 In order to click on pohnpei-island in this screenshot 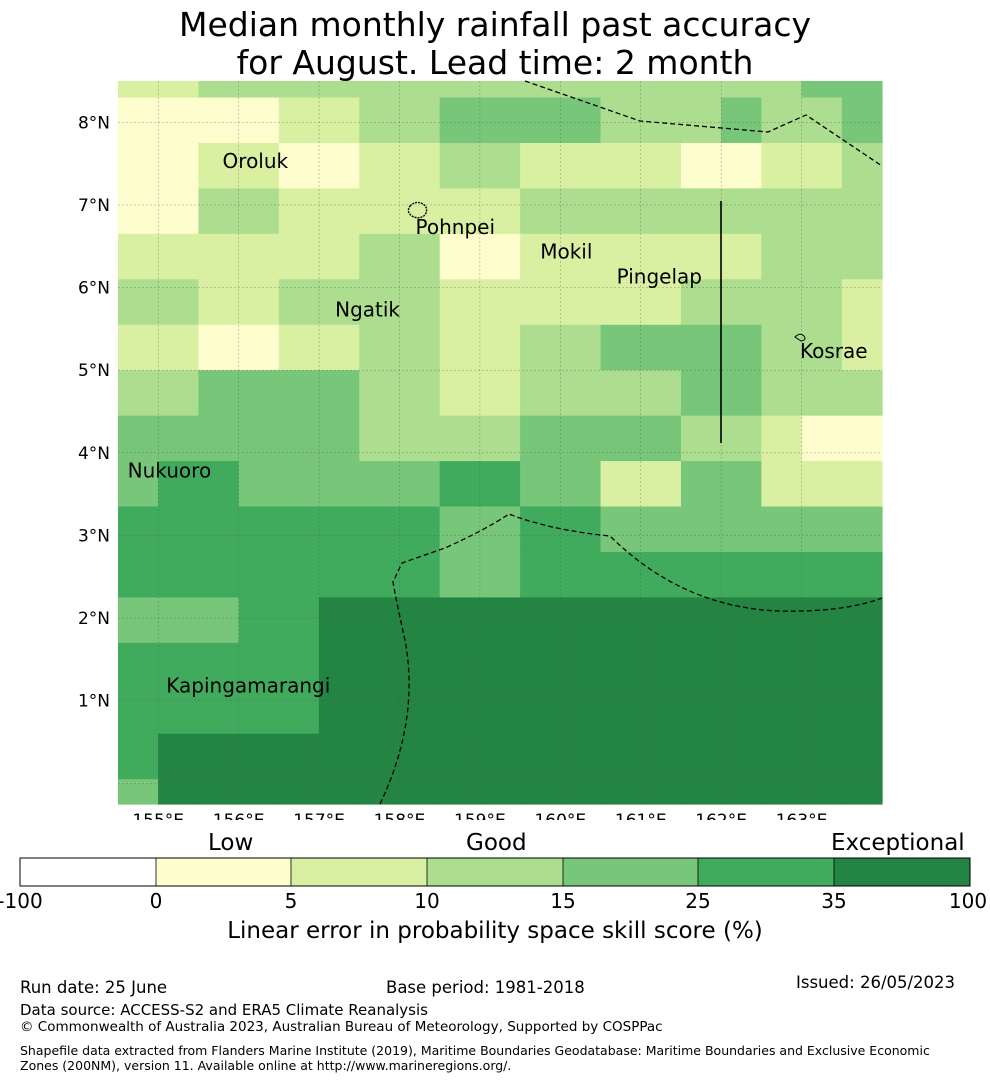, I will do `click(417, 210)`.